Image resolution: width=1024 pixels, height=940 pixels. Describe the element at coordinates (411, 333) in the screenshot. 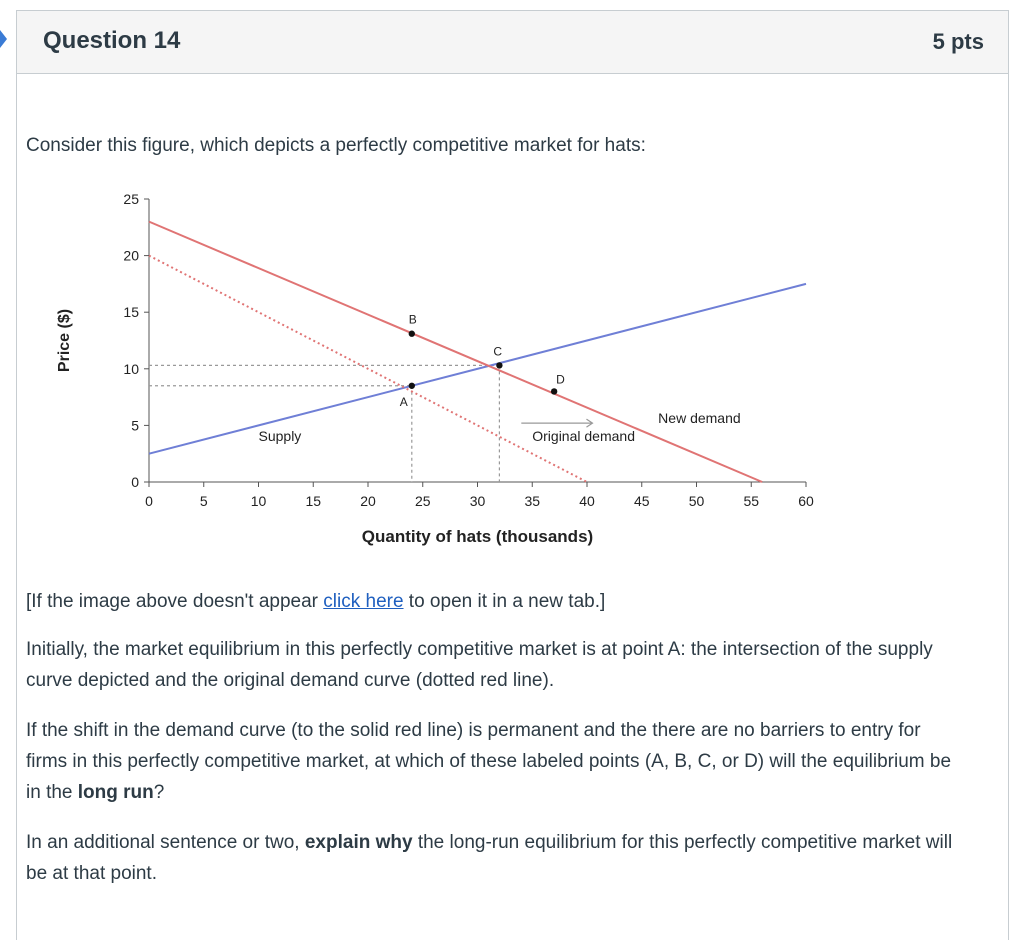

I see `point-B` at that location.